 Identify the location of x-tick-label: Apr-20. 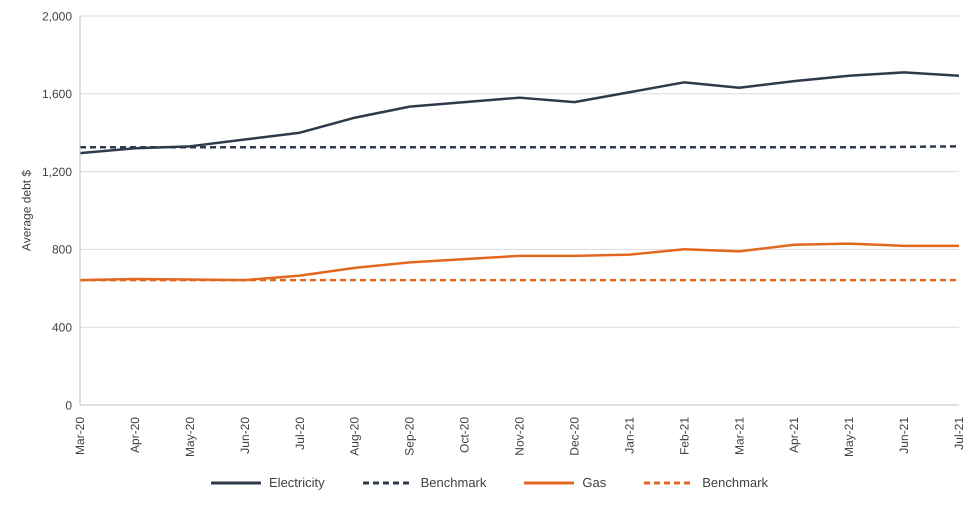
(135, 435).